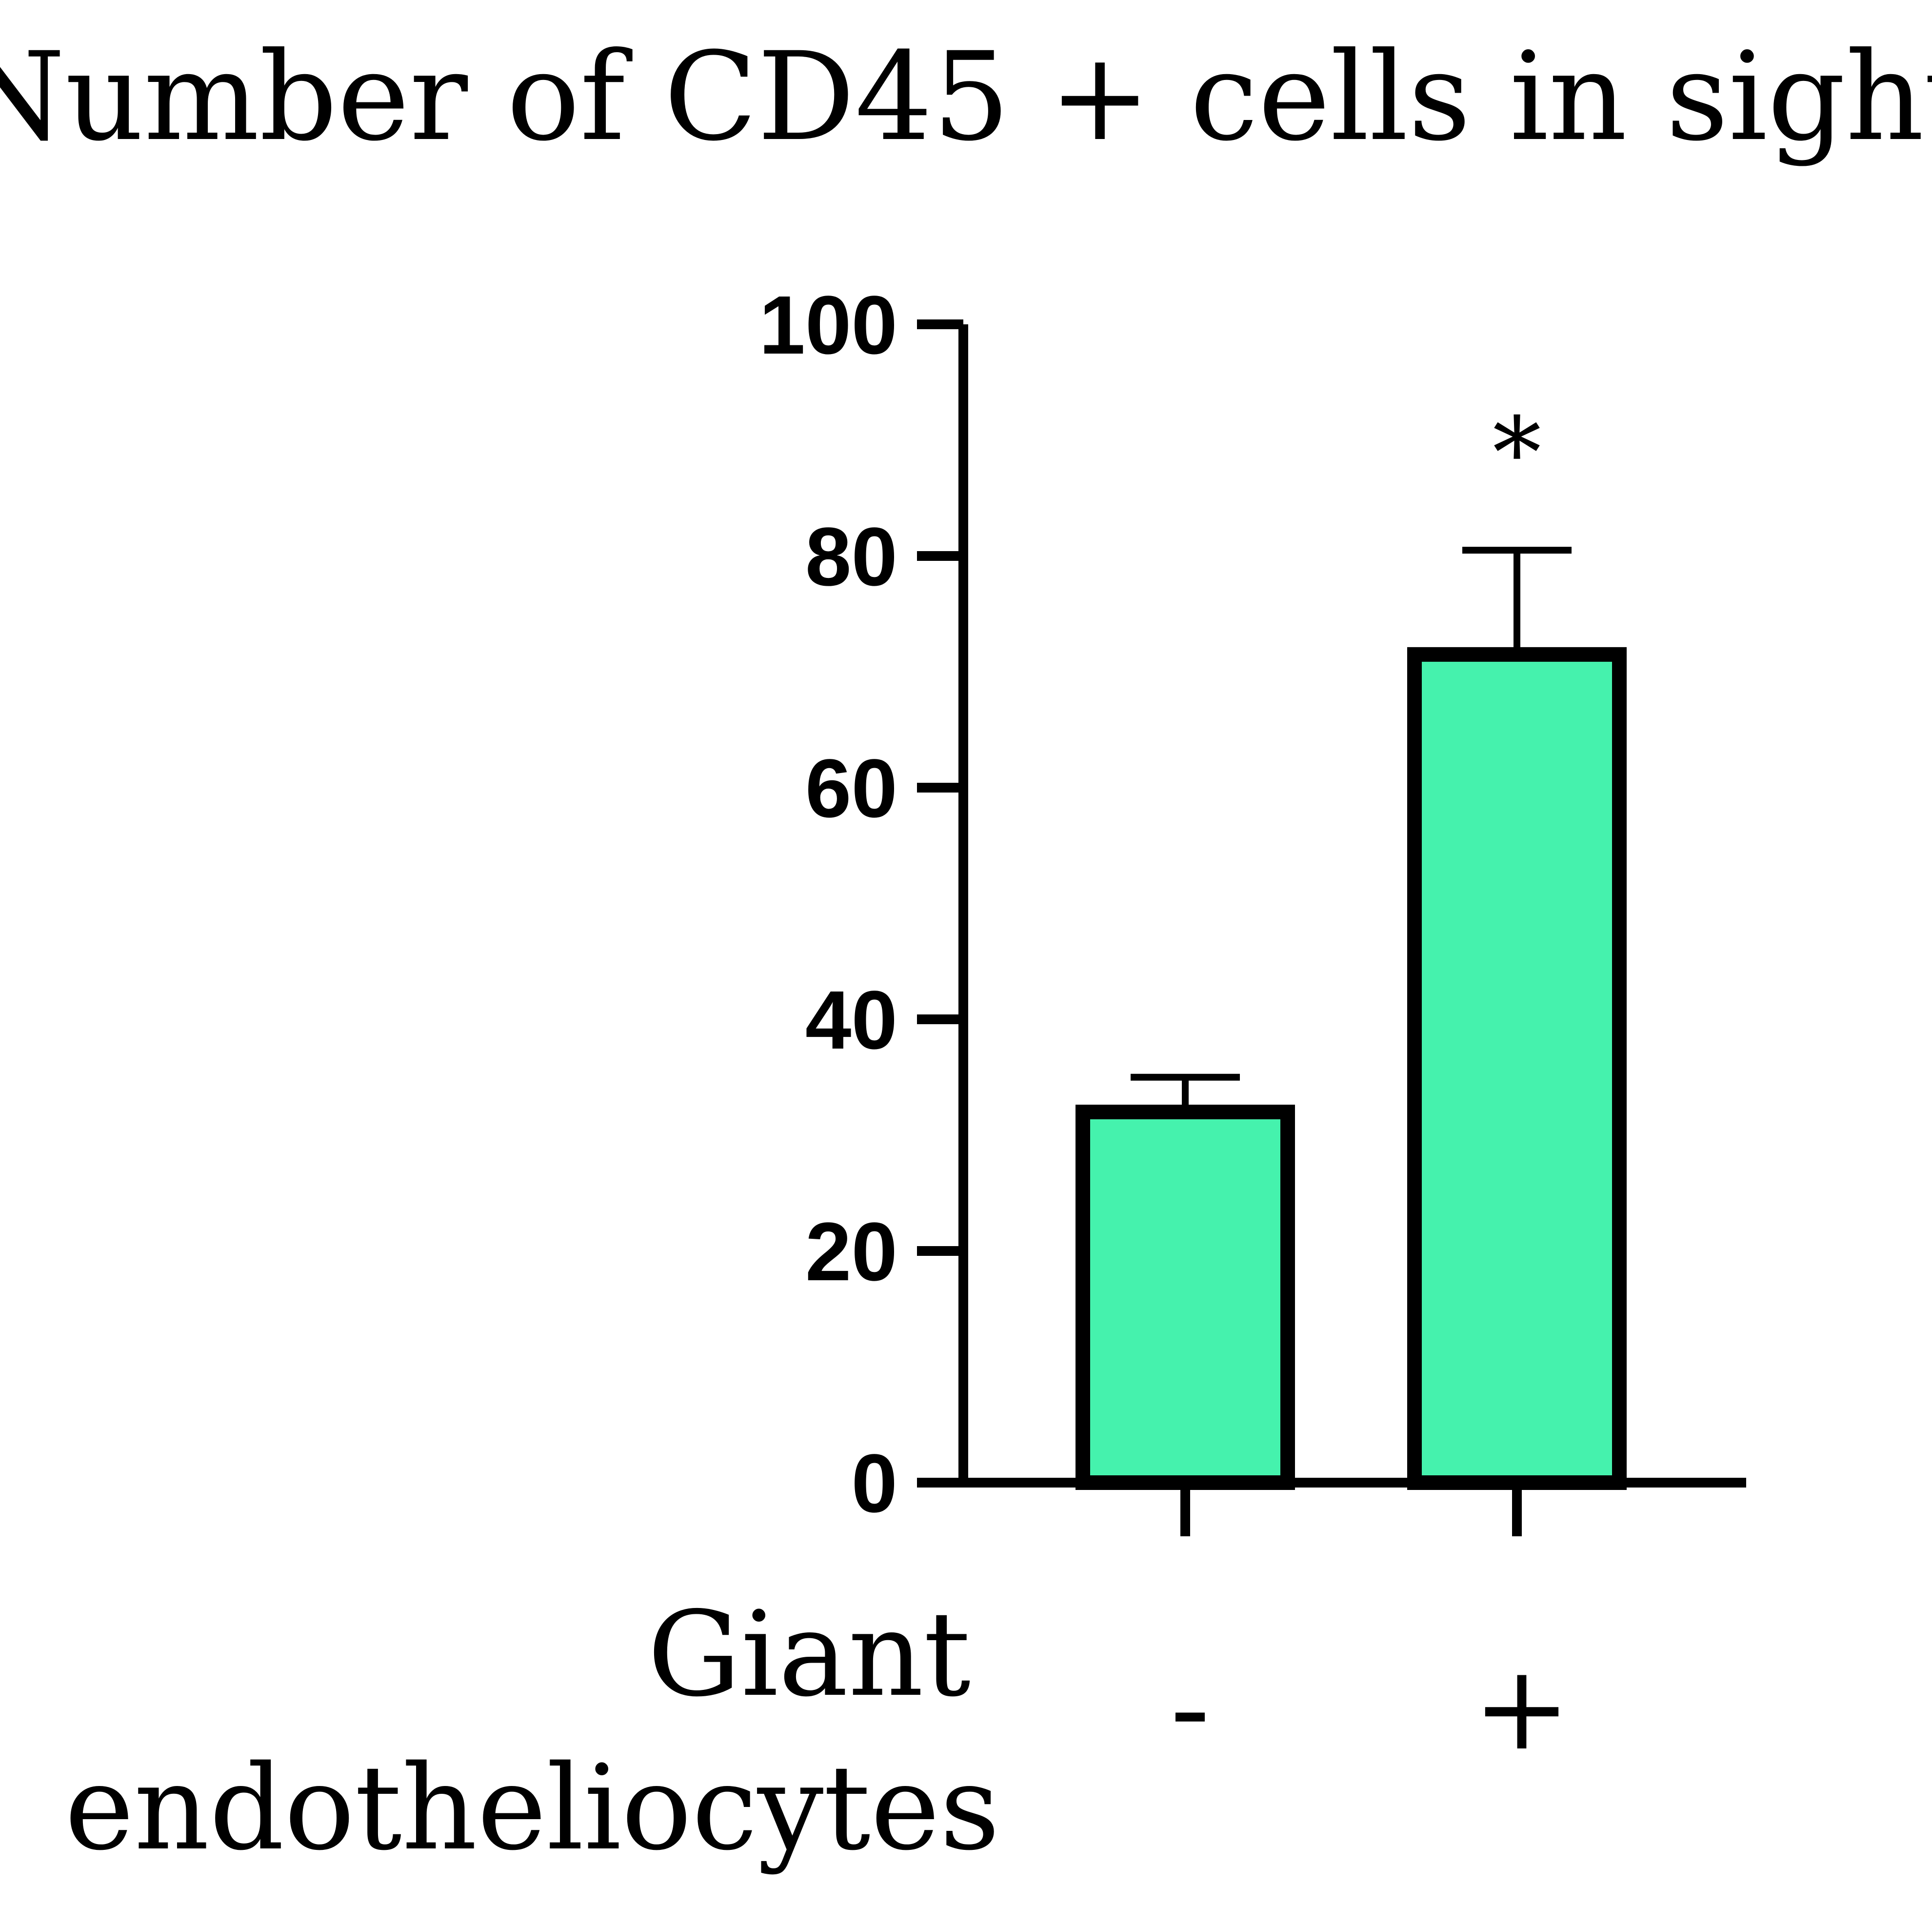  I want to click on y-tick-label-40: 40, so click(851, 1020).